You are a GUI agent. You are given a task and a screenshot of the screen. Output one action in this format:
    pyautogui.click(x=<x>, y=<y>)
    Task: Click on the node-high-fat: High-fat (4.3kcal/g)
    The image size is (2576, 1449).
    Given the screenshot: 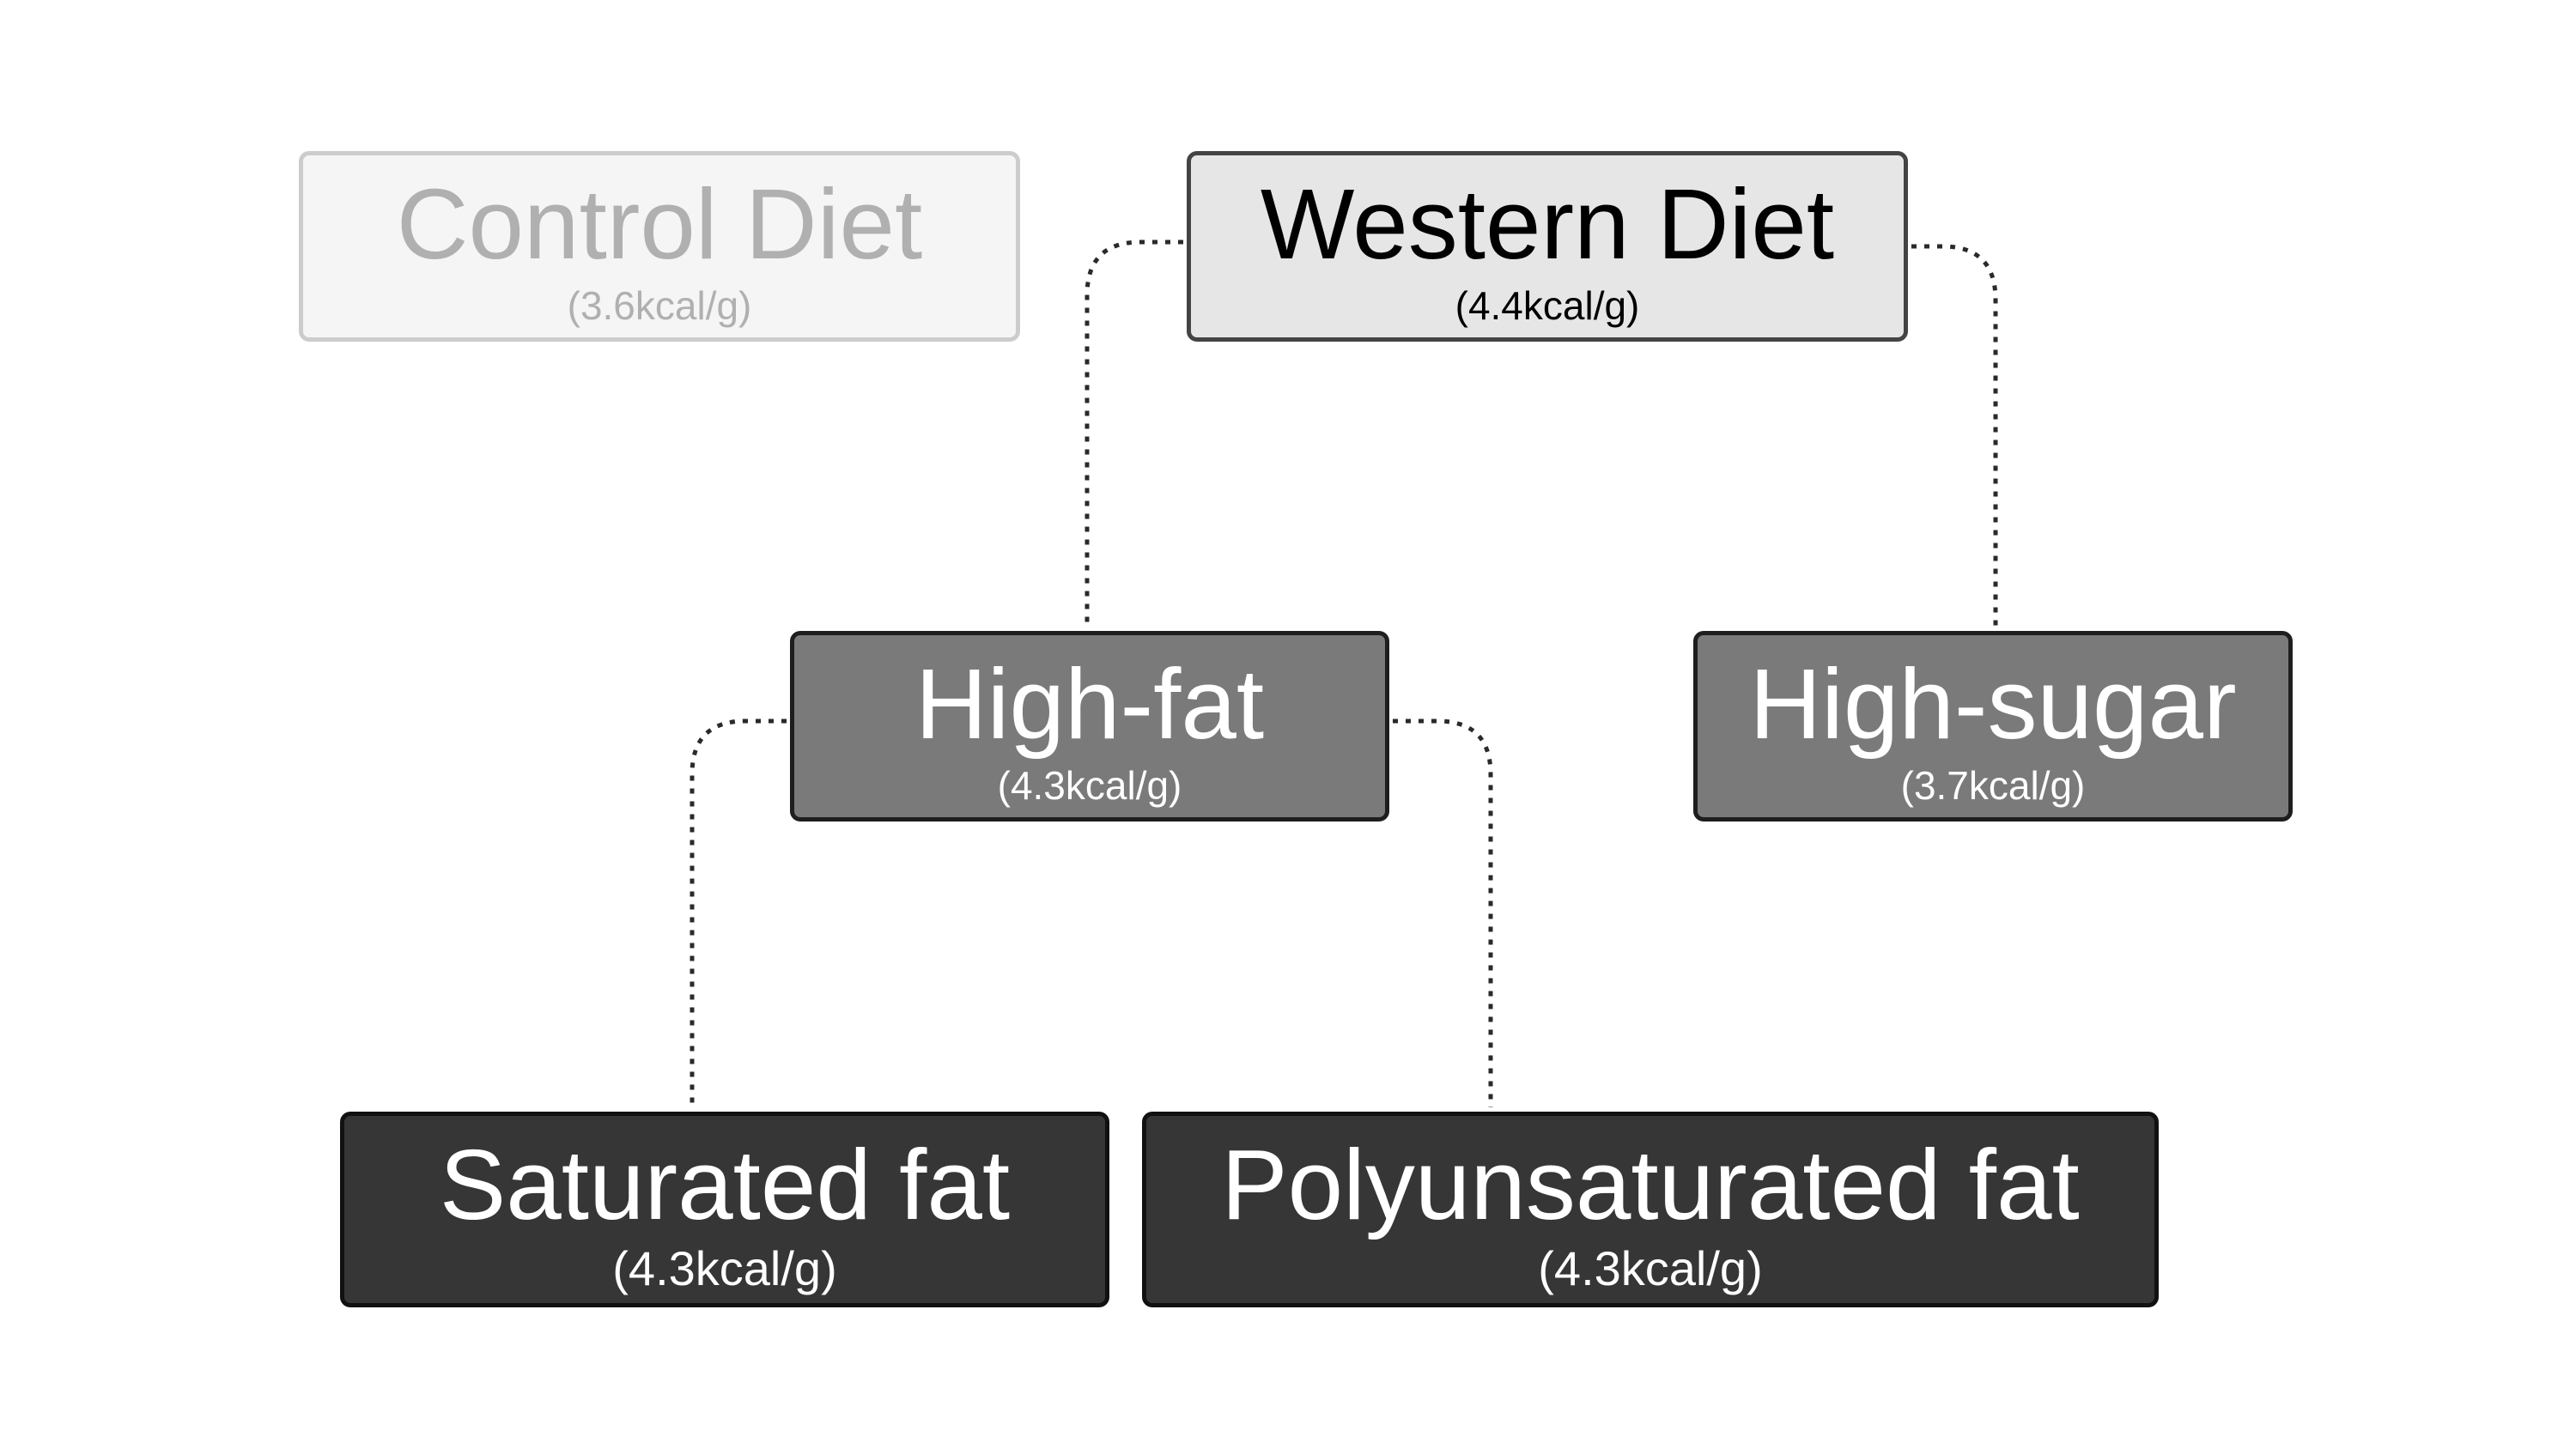 What is the action you would take?
    pyautogui.click(x=1089, y=726)
    